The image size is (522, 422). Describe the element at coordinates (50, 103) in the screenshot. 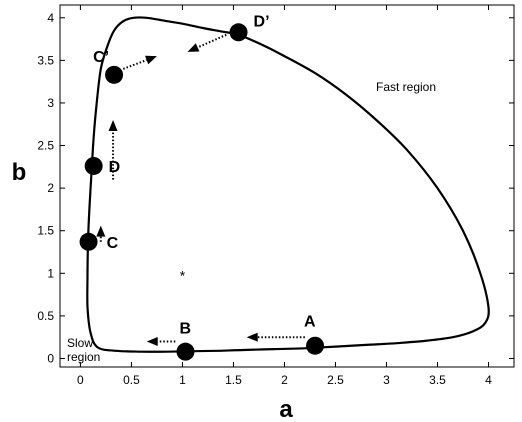

I see `y-tick-label: 3` at that location.